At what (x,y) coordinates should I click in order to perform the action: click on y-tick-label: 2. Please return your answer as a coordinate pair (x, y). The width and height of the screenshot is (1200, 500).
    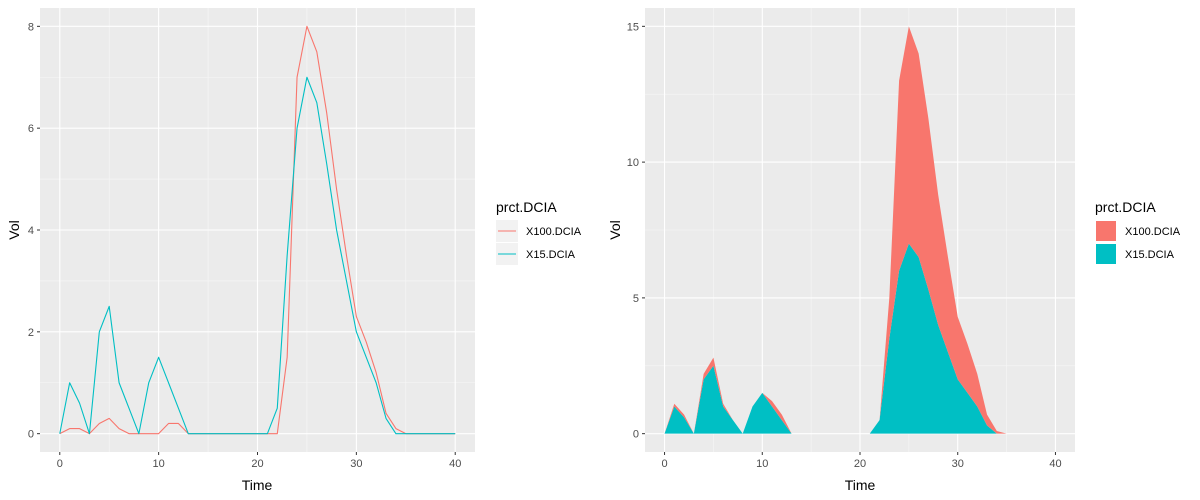
    Looking at the image, I should click on (31, 333).